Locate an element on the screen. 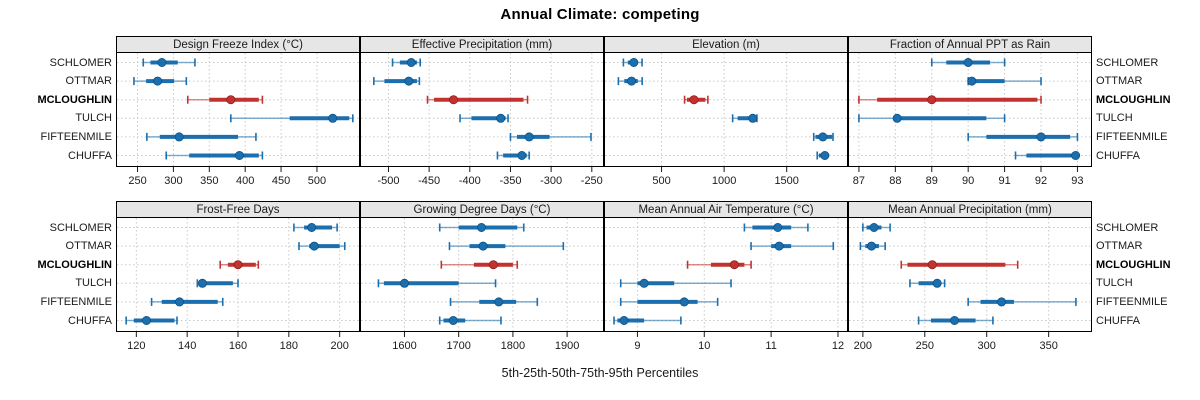 Image resolution: width=1200 pixels, height=400 pixels. series-schlomer-fraction-of-annual-ppt-as-rain is located at coordinates (968, 62).